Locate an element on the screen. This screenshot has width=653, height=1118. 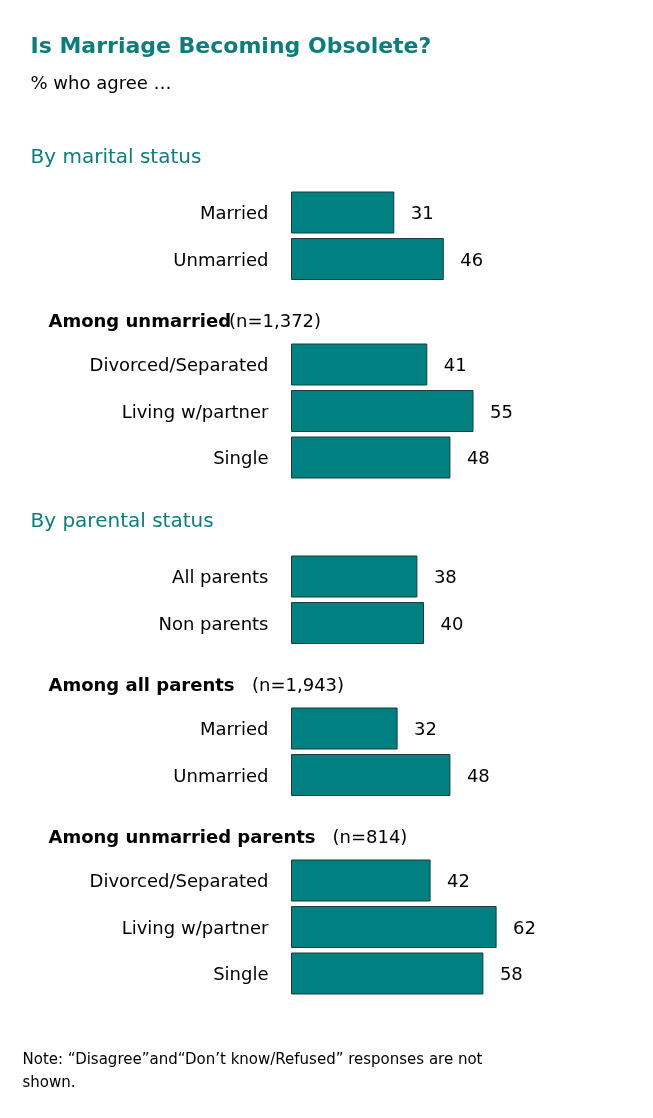
data-label: 41 is located at coordinates (455, 364).